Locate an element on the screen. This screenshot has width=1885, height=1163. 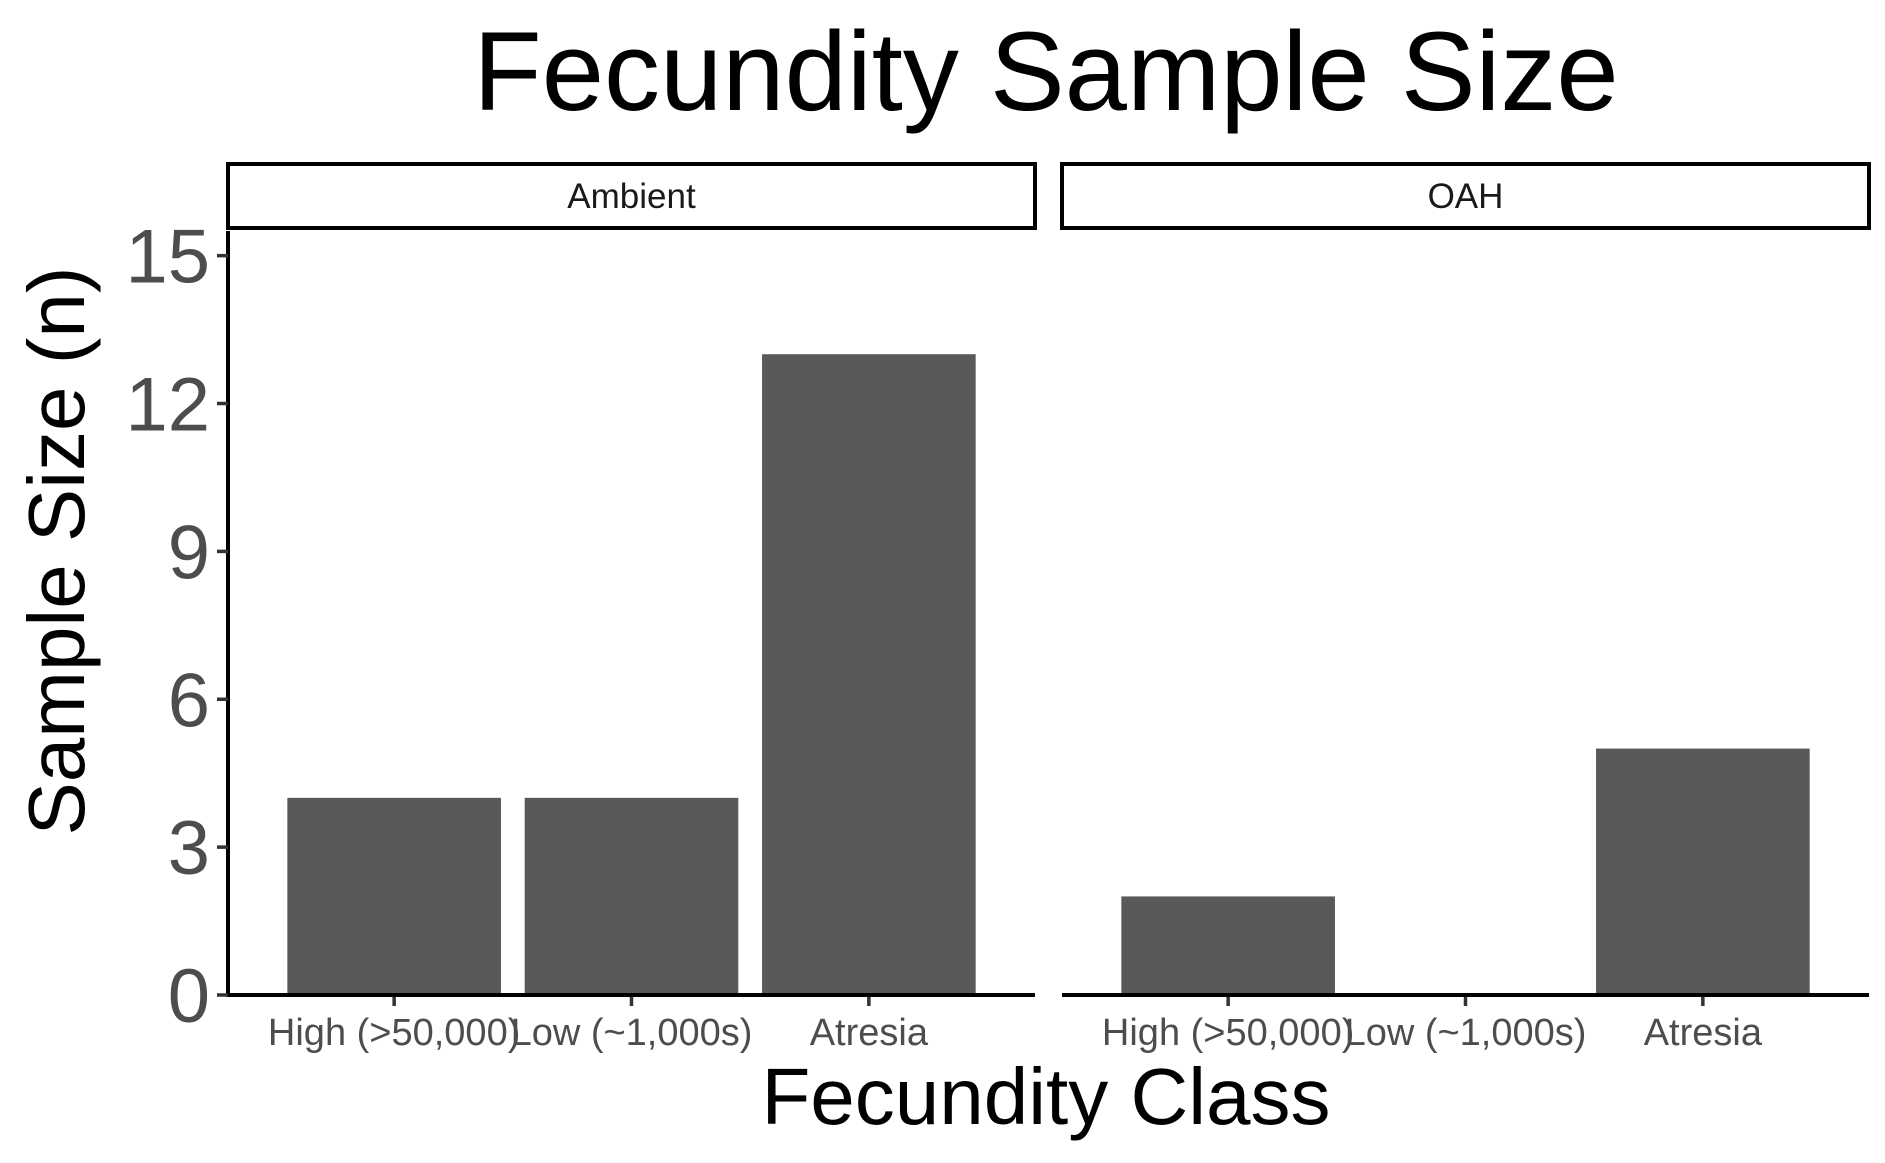
facet-strip-label: Ambient is located at coordinates (631, 196).